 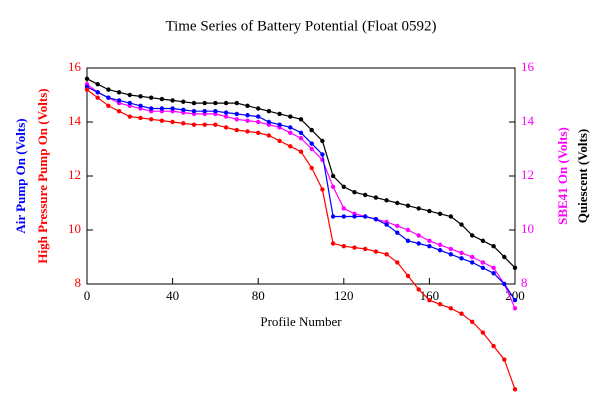 What do you see at coordinates (527, 174) in the screenshot?
I see `y2-tick-label: 12` at bounding box center [527, 174].